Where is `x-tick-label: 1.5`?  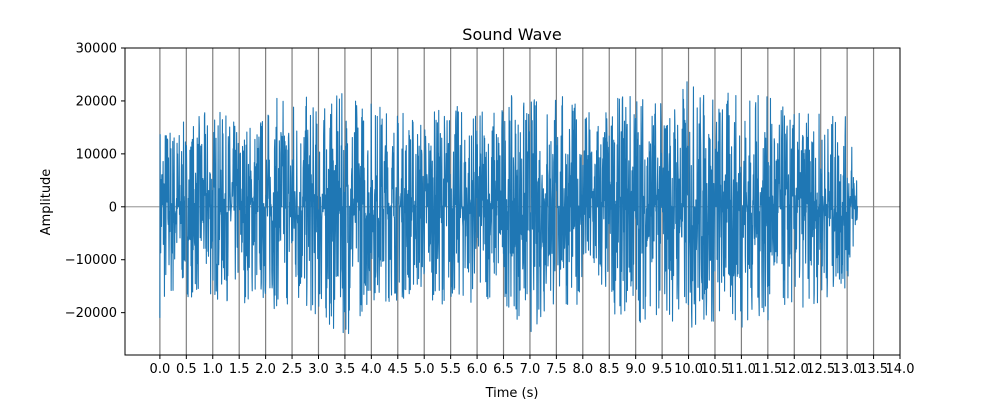 x-tick-label: 1.5 is located at coordinates (239, 369).